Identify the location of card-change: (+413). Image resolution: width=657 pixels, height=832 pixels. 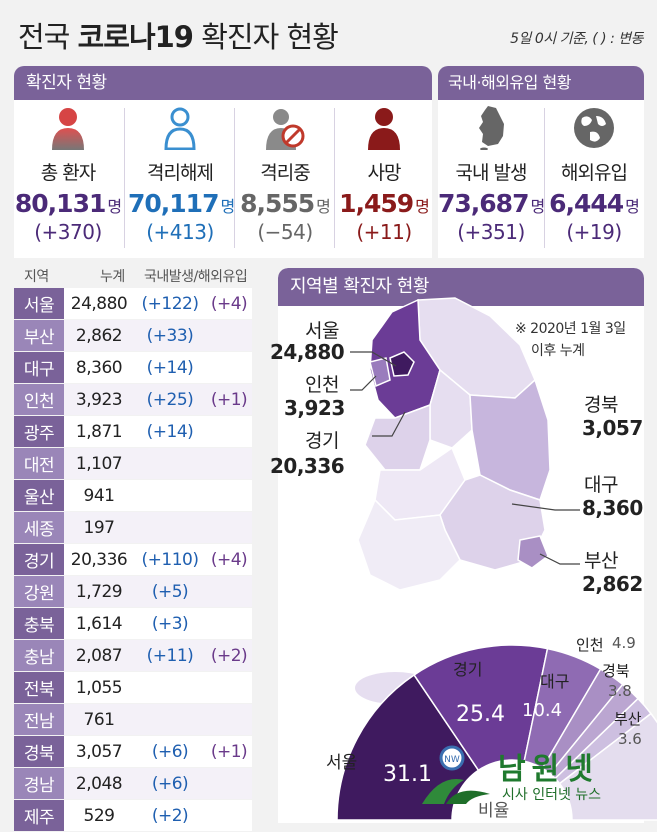
(180, 232).